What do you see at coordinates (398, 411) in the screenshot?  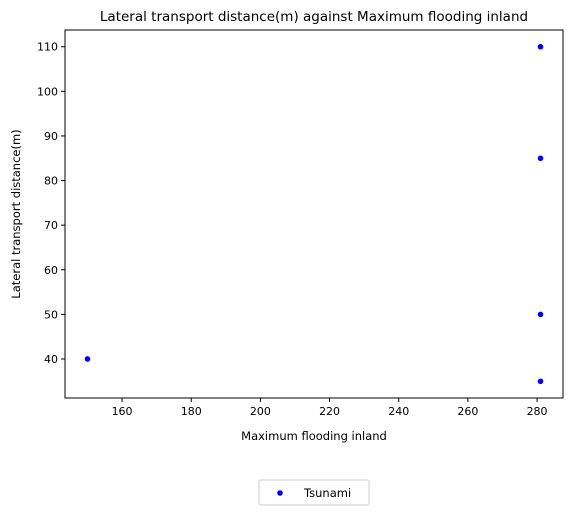 I see `x-tick-label: 240` at bounding box center [398, 411].